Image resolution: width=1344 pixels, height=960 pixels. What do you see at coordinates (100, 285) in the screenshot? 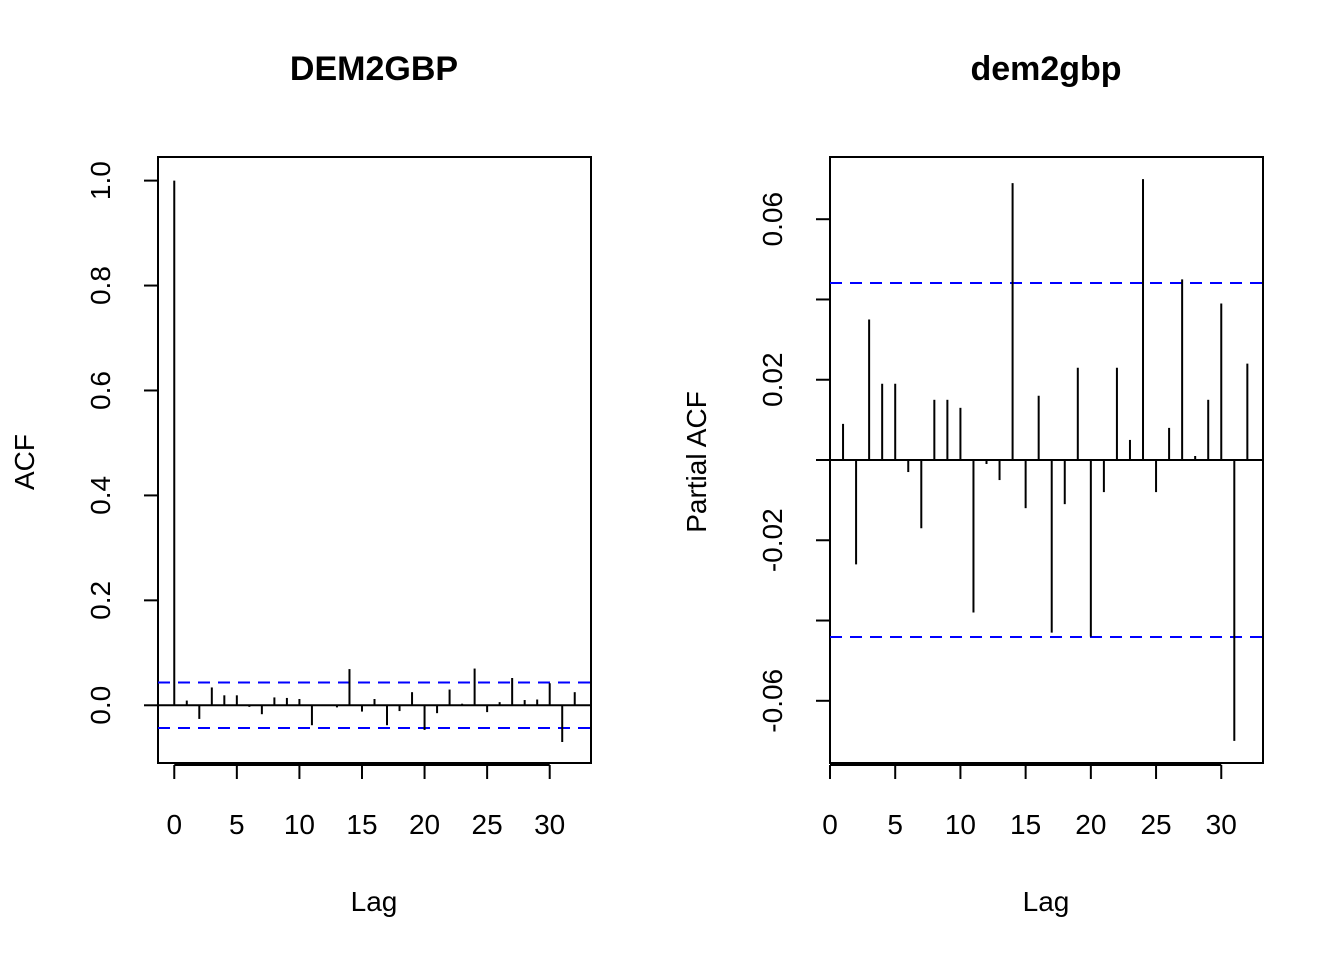
I see `acf-y-tick-label: 0.8` at bounding box center [100, 285].